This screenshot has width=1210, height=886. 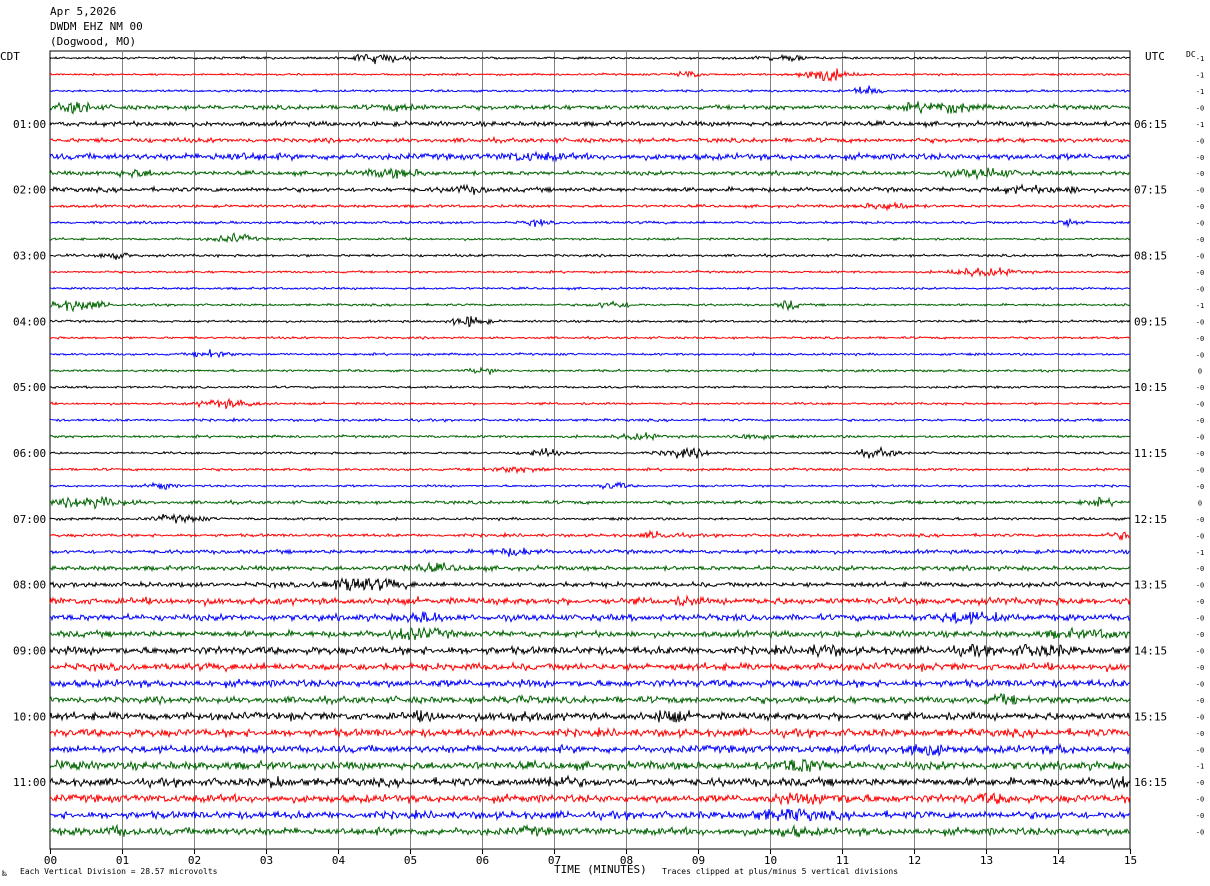 I want to click on right-hour-label: 07:15, so click(x=1150, y=190).